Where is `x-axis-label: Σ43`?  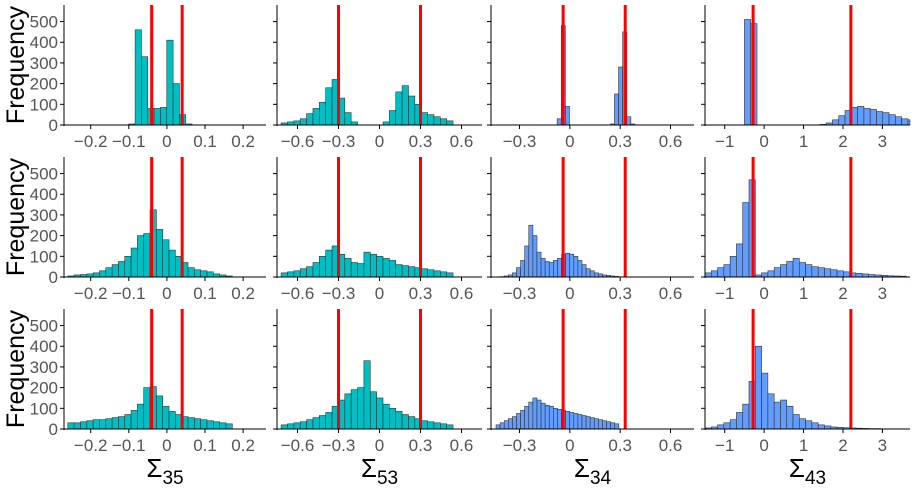 x-axis-label: Σ43 is located at coordinates (807, 470).